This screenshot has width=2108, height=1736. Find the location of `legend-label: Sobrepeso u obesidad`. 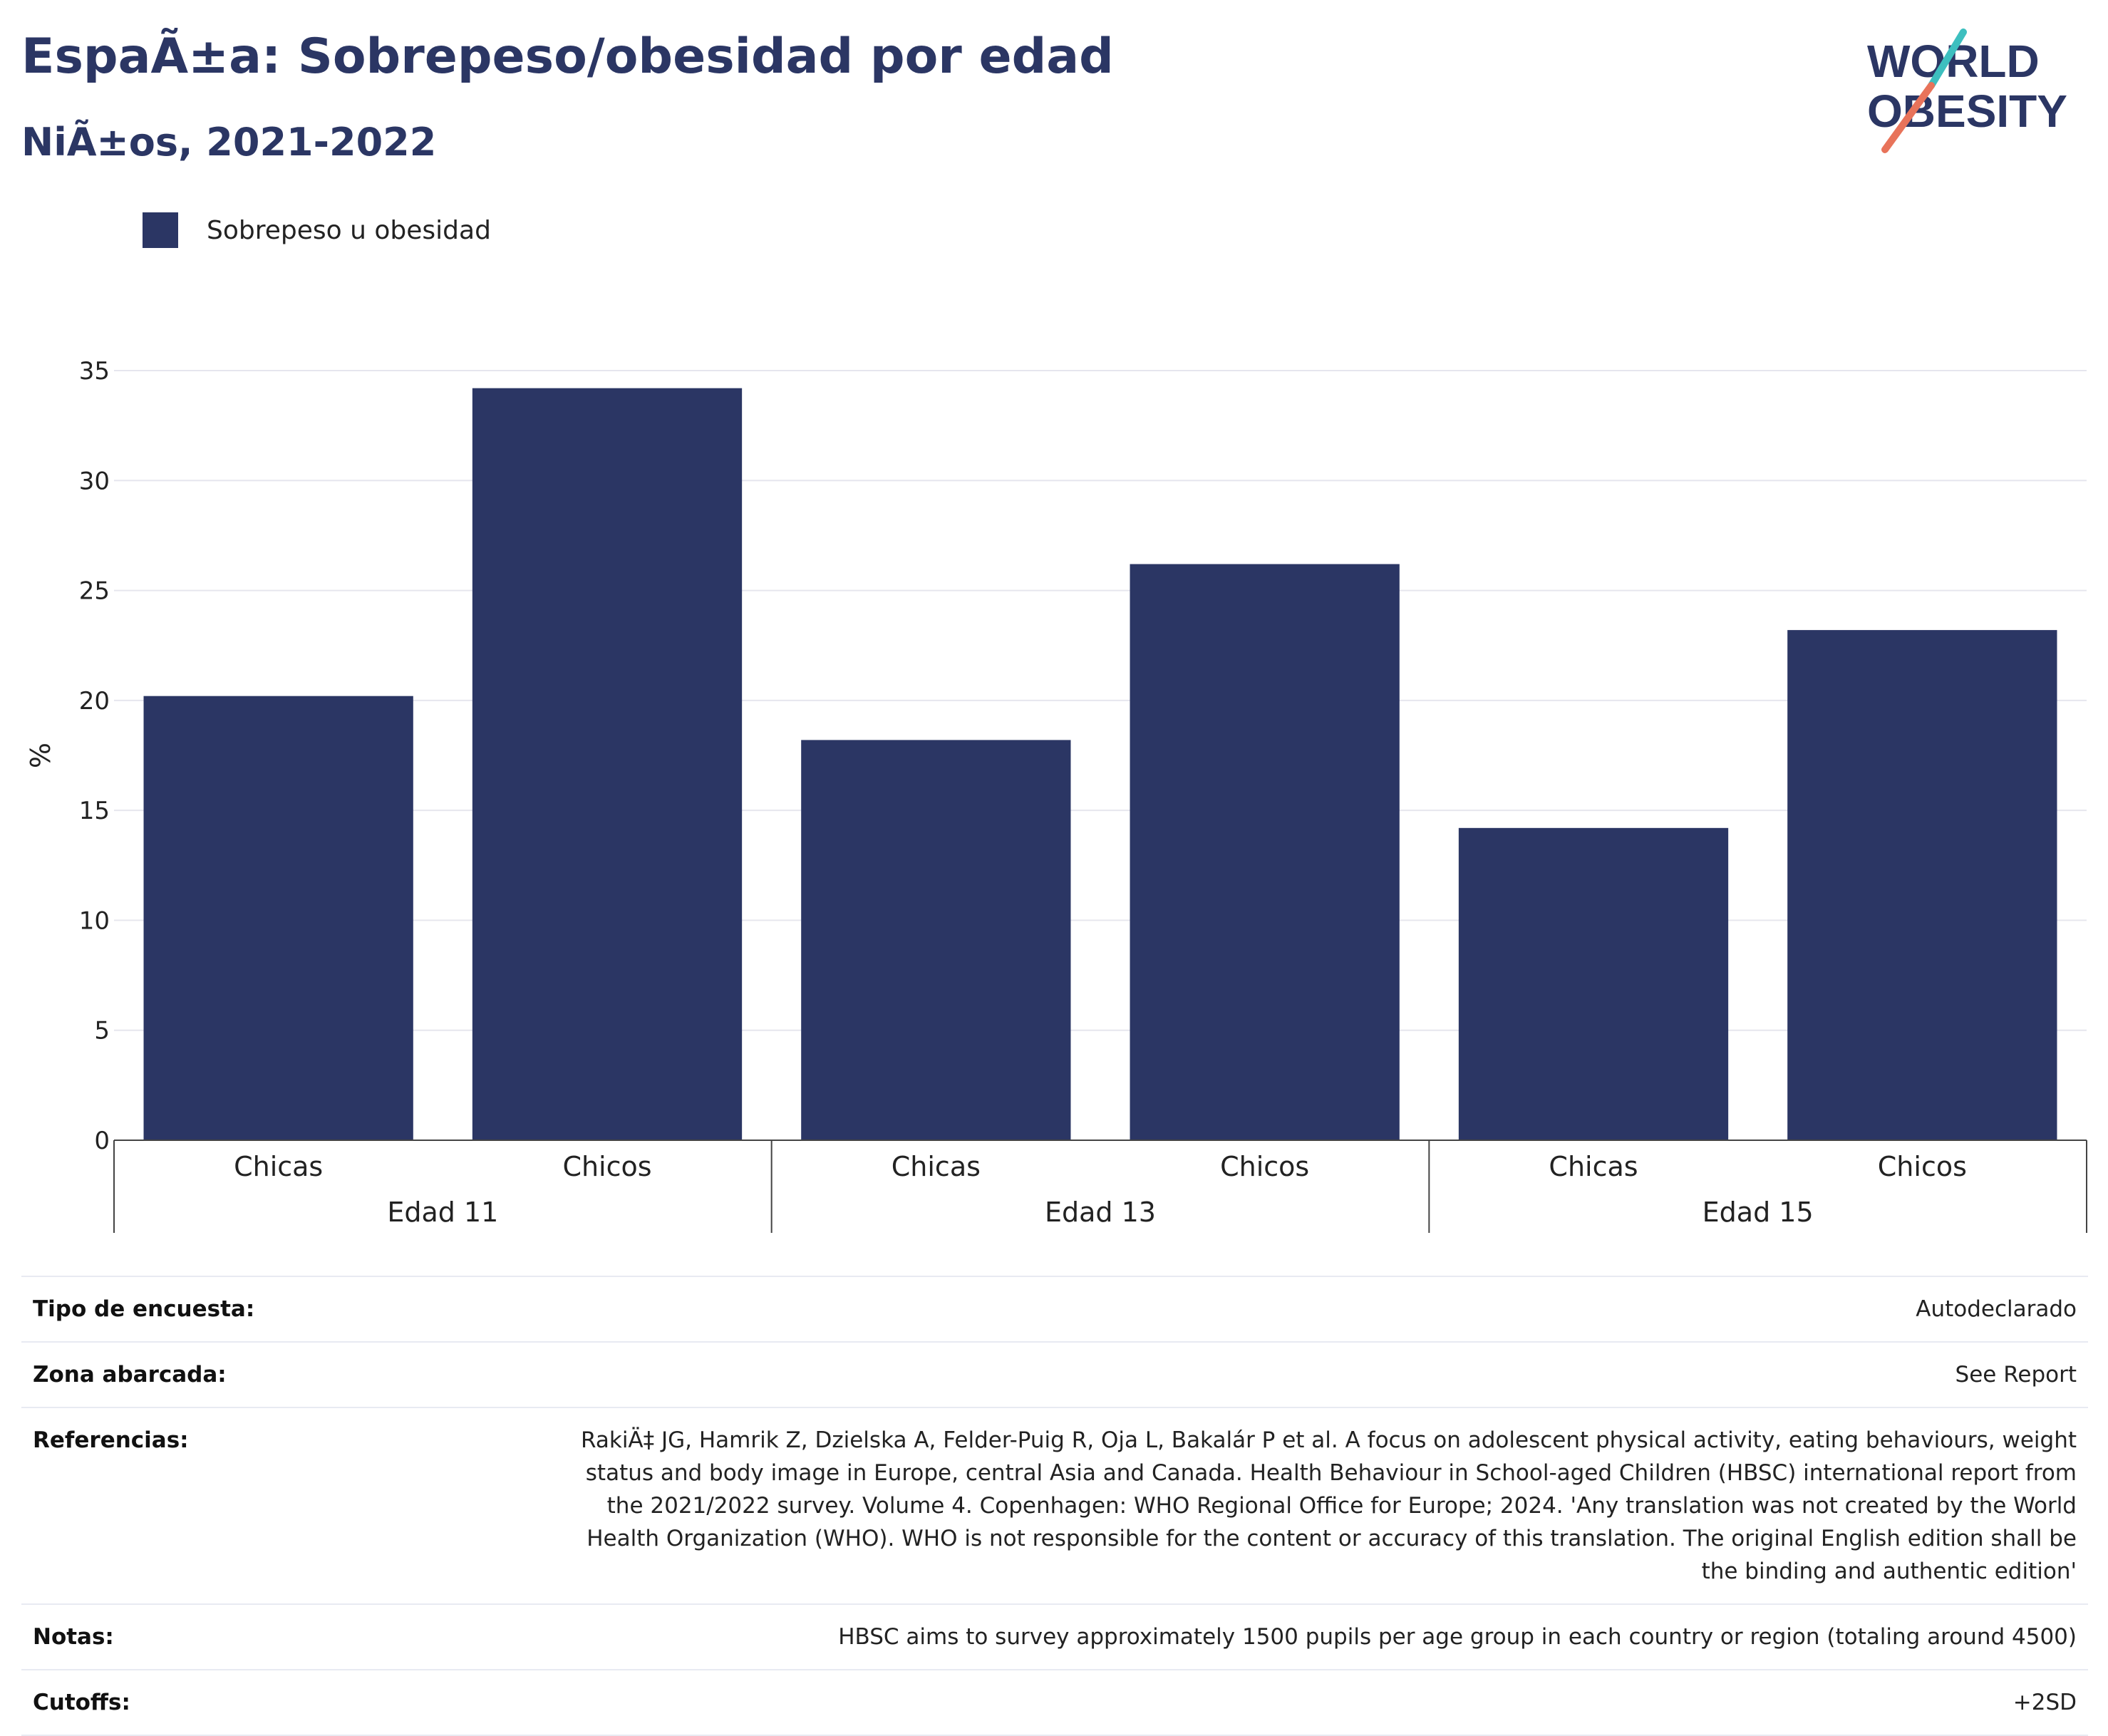

legend-label: Sobrepeso u obesidad is located at coordinates (349, 230).